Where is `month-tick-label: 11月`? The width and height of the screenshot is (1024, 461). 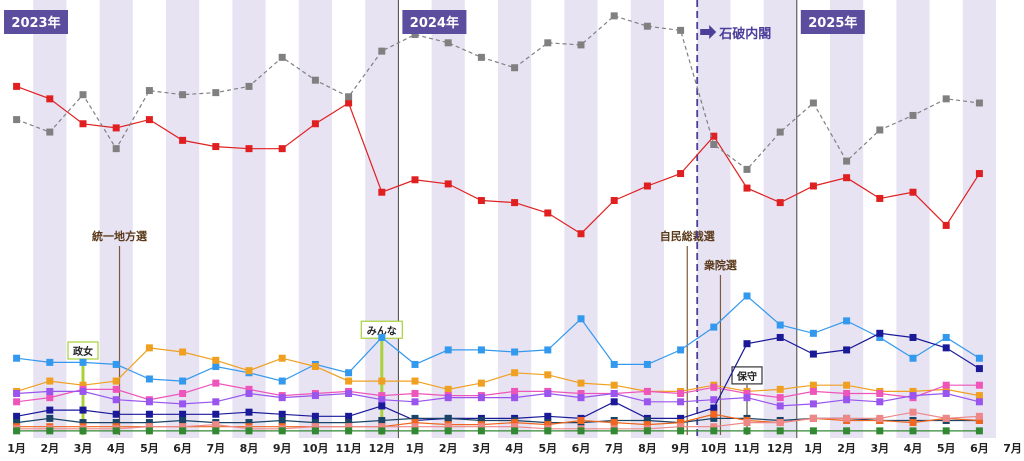 month-tick-label: 11月 is located at coordinates (747, 448).